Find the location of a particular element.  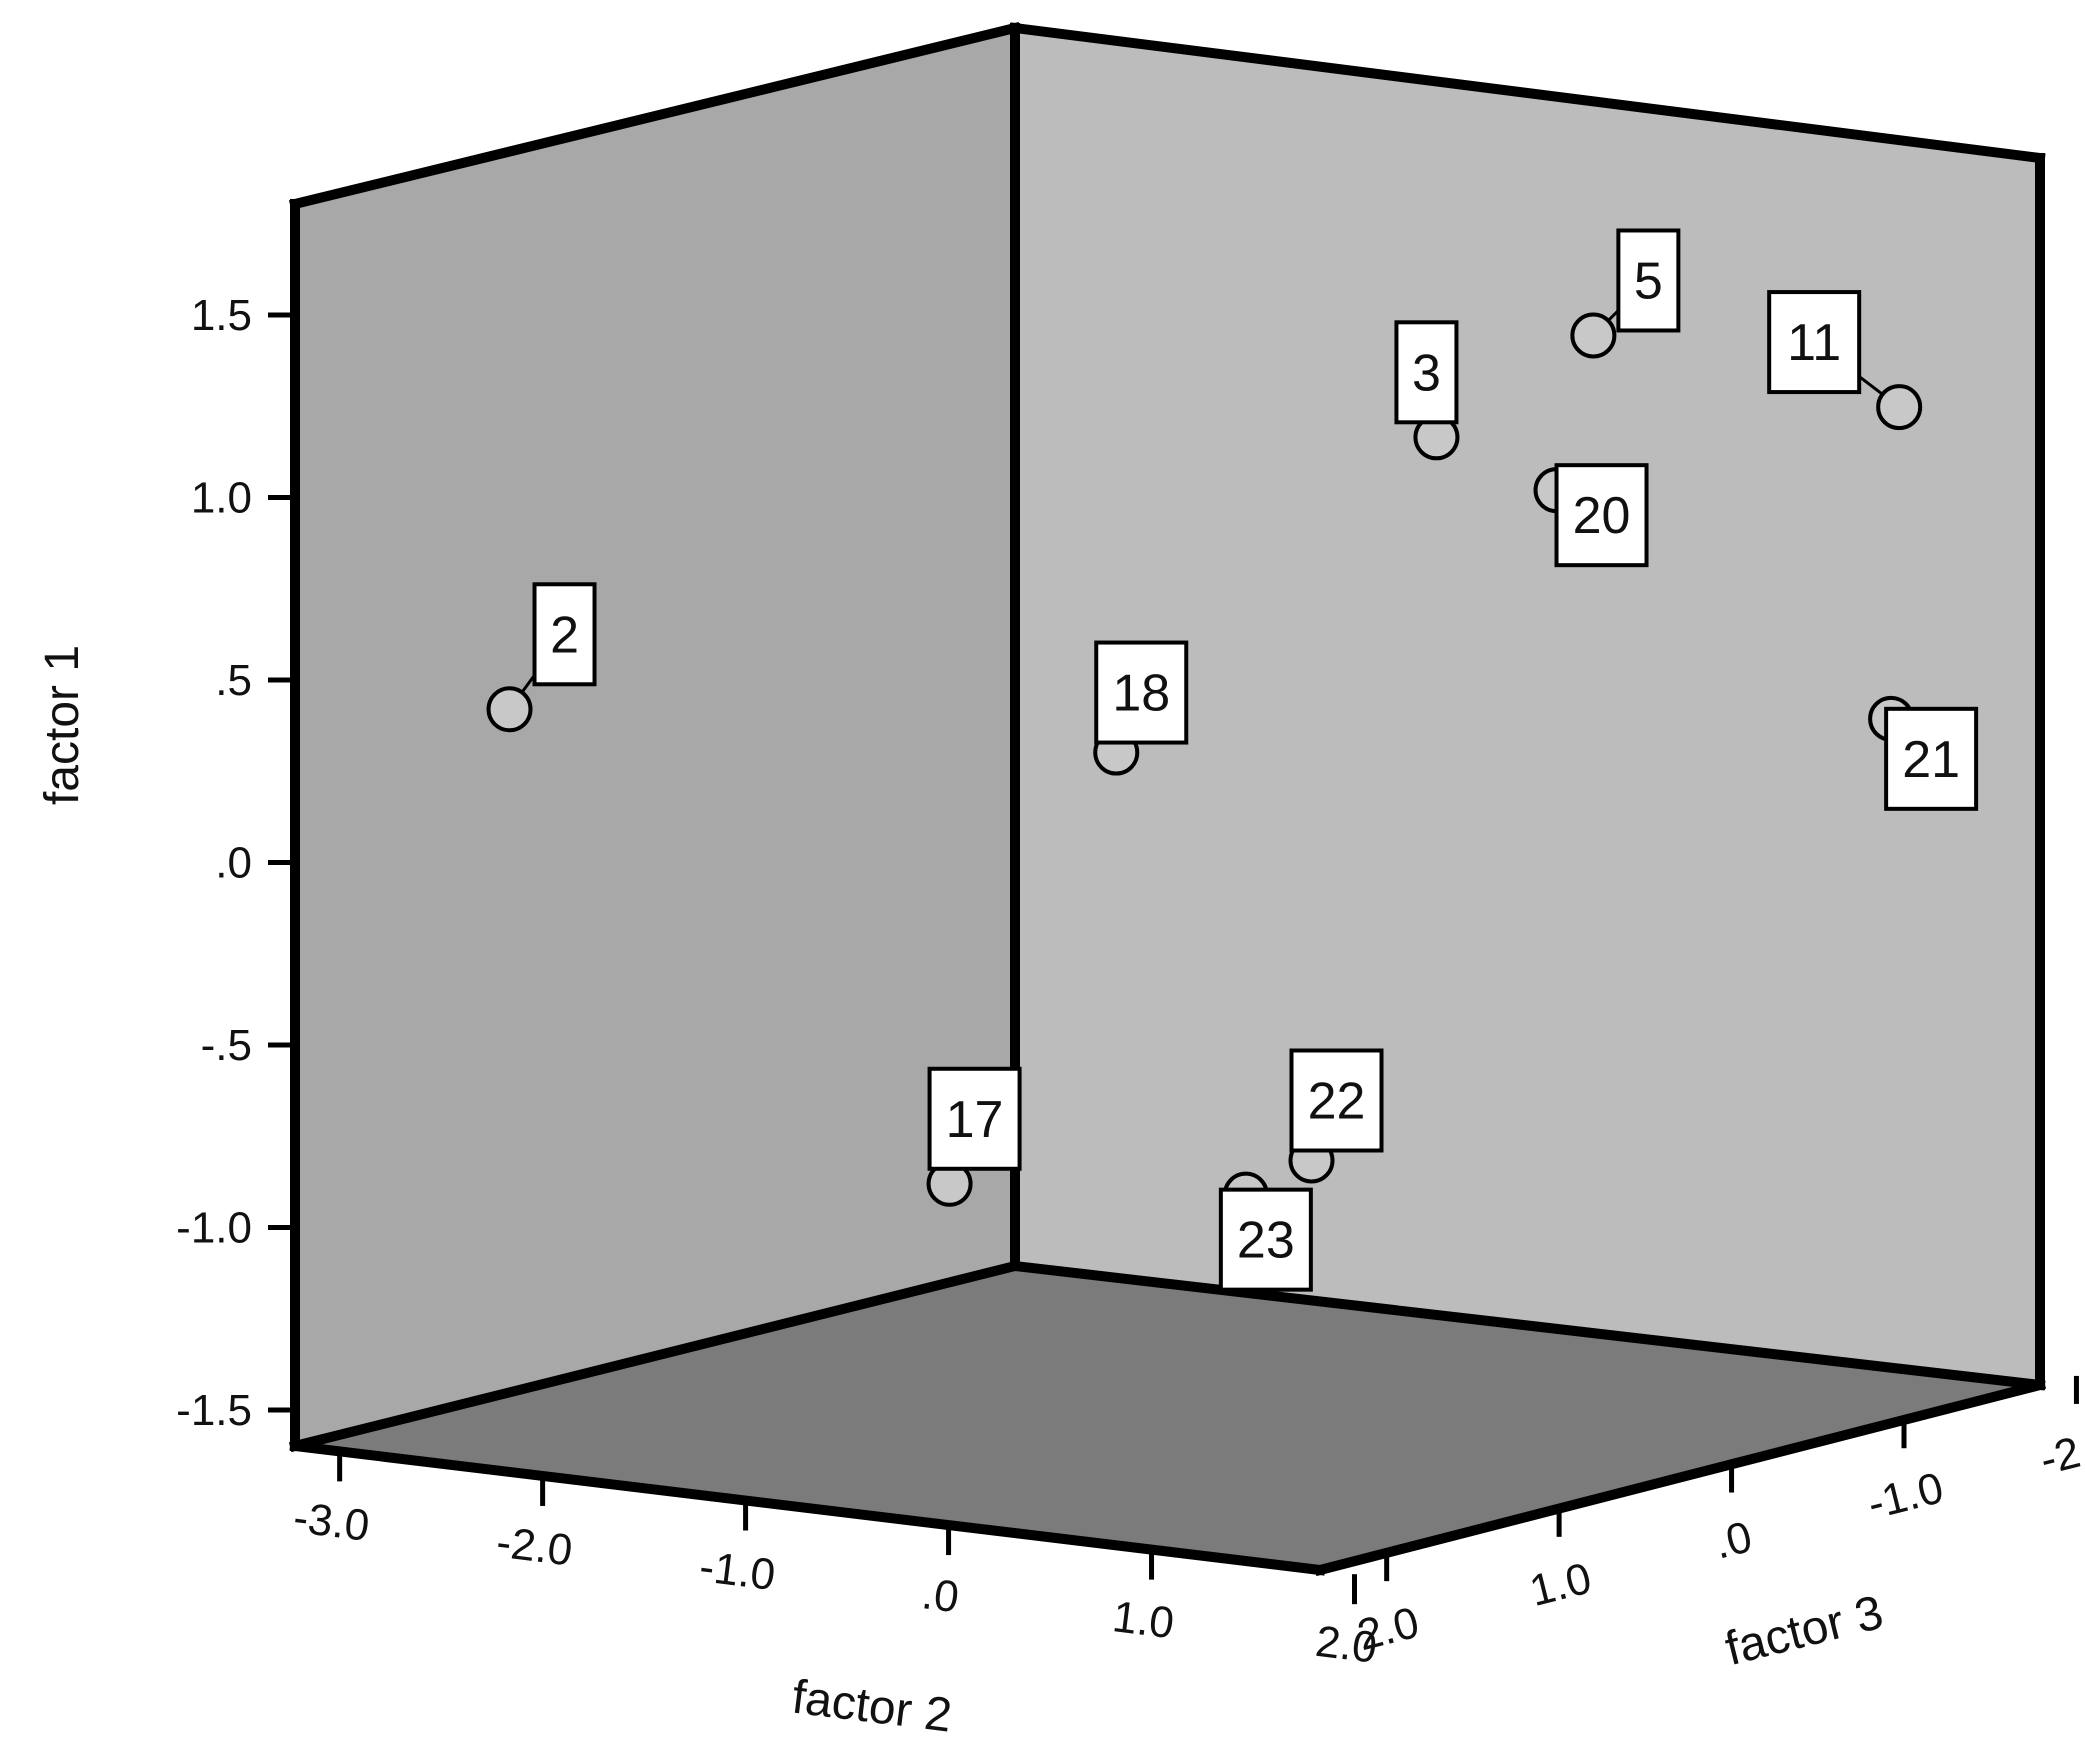

y-tick-label: -1.5 is located at coordinates (214, 1410).